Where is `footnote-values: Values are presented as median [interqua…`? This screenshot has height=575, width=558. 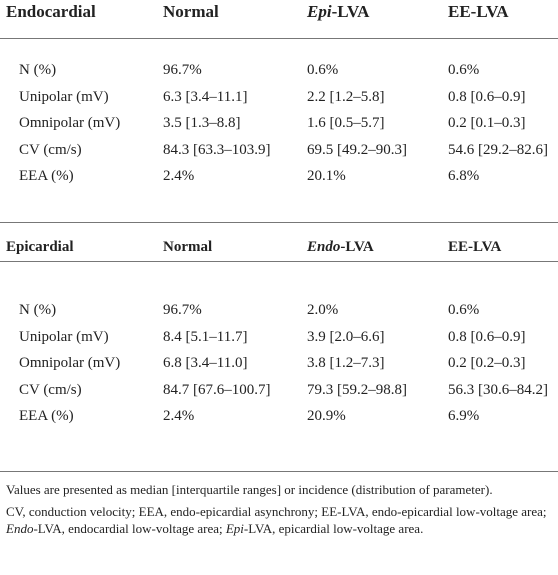
footnote-values: Values are presented as median [interqua… is located at coordinates (249, 489).